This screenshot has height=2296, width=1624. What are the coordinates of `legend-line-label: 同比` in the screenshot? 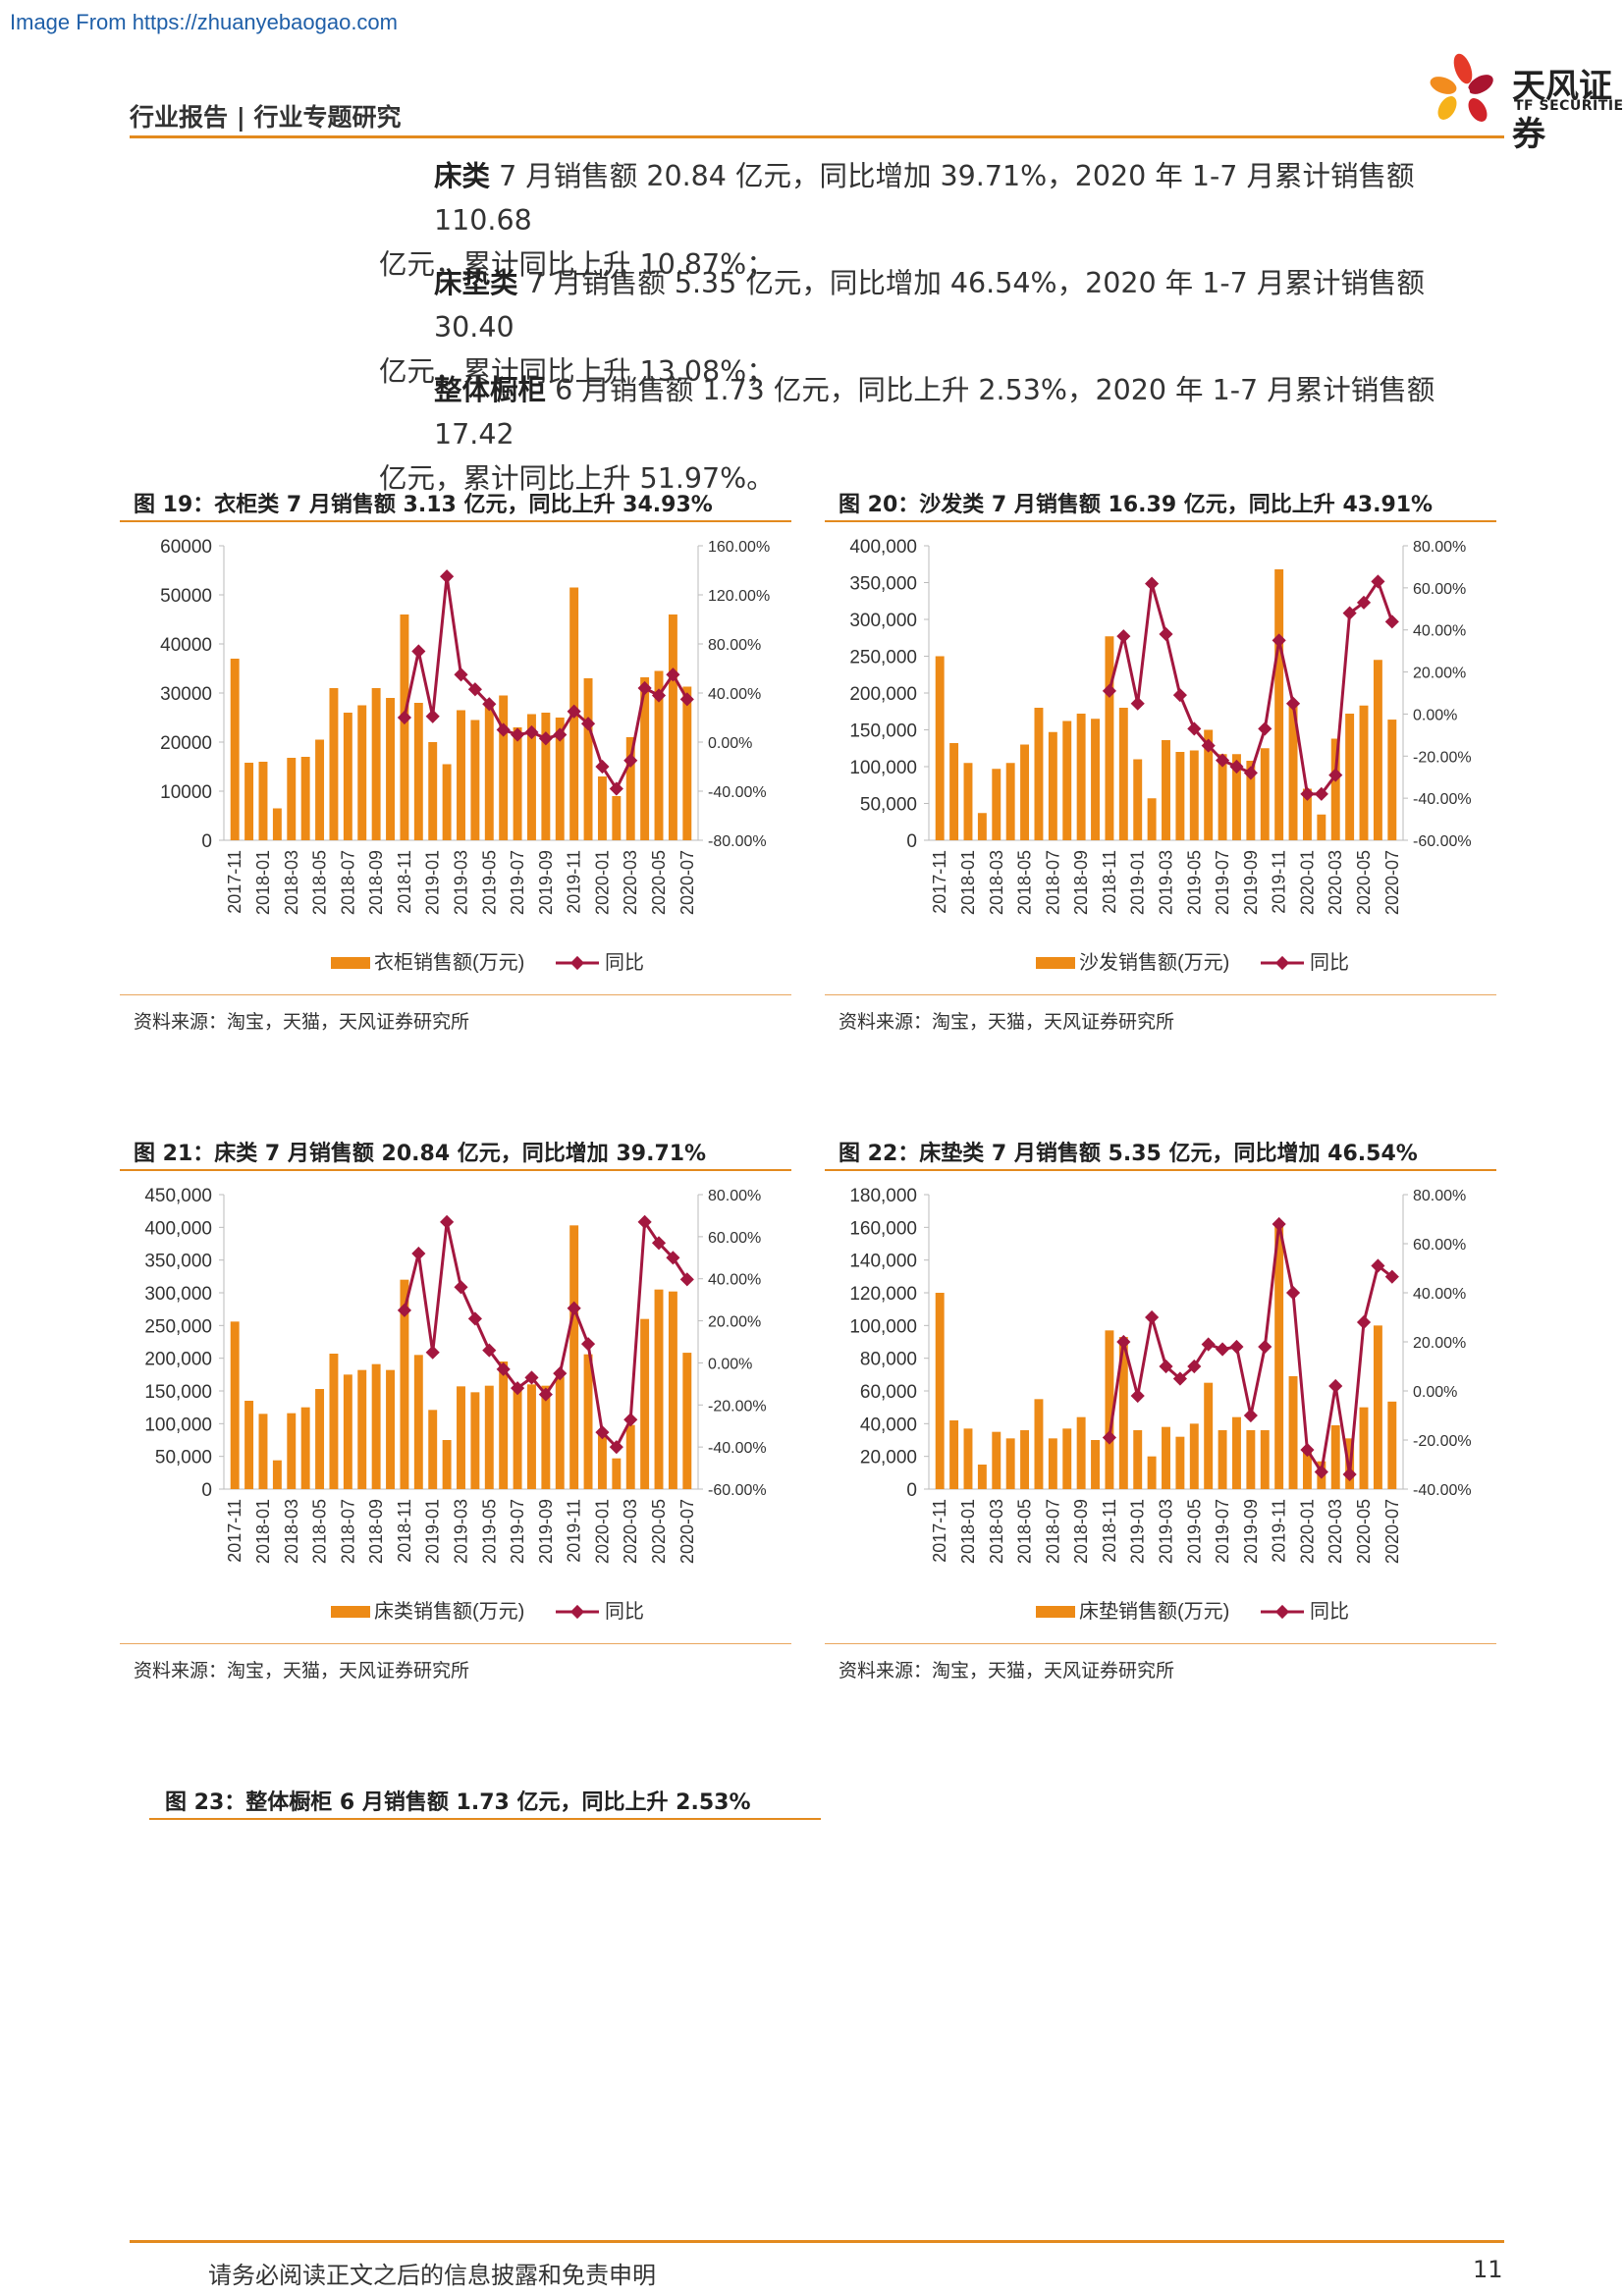 It's located at (1329, 1611).